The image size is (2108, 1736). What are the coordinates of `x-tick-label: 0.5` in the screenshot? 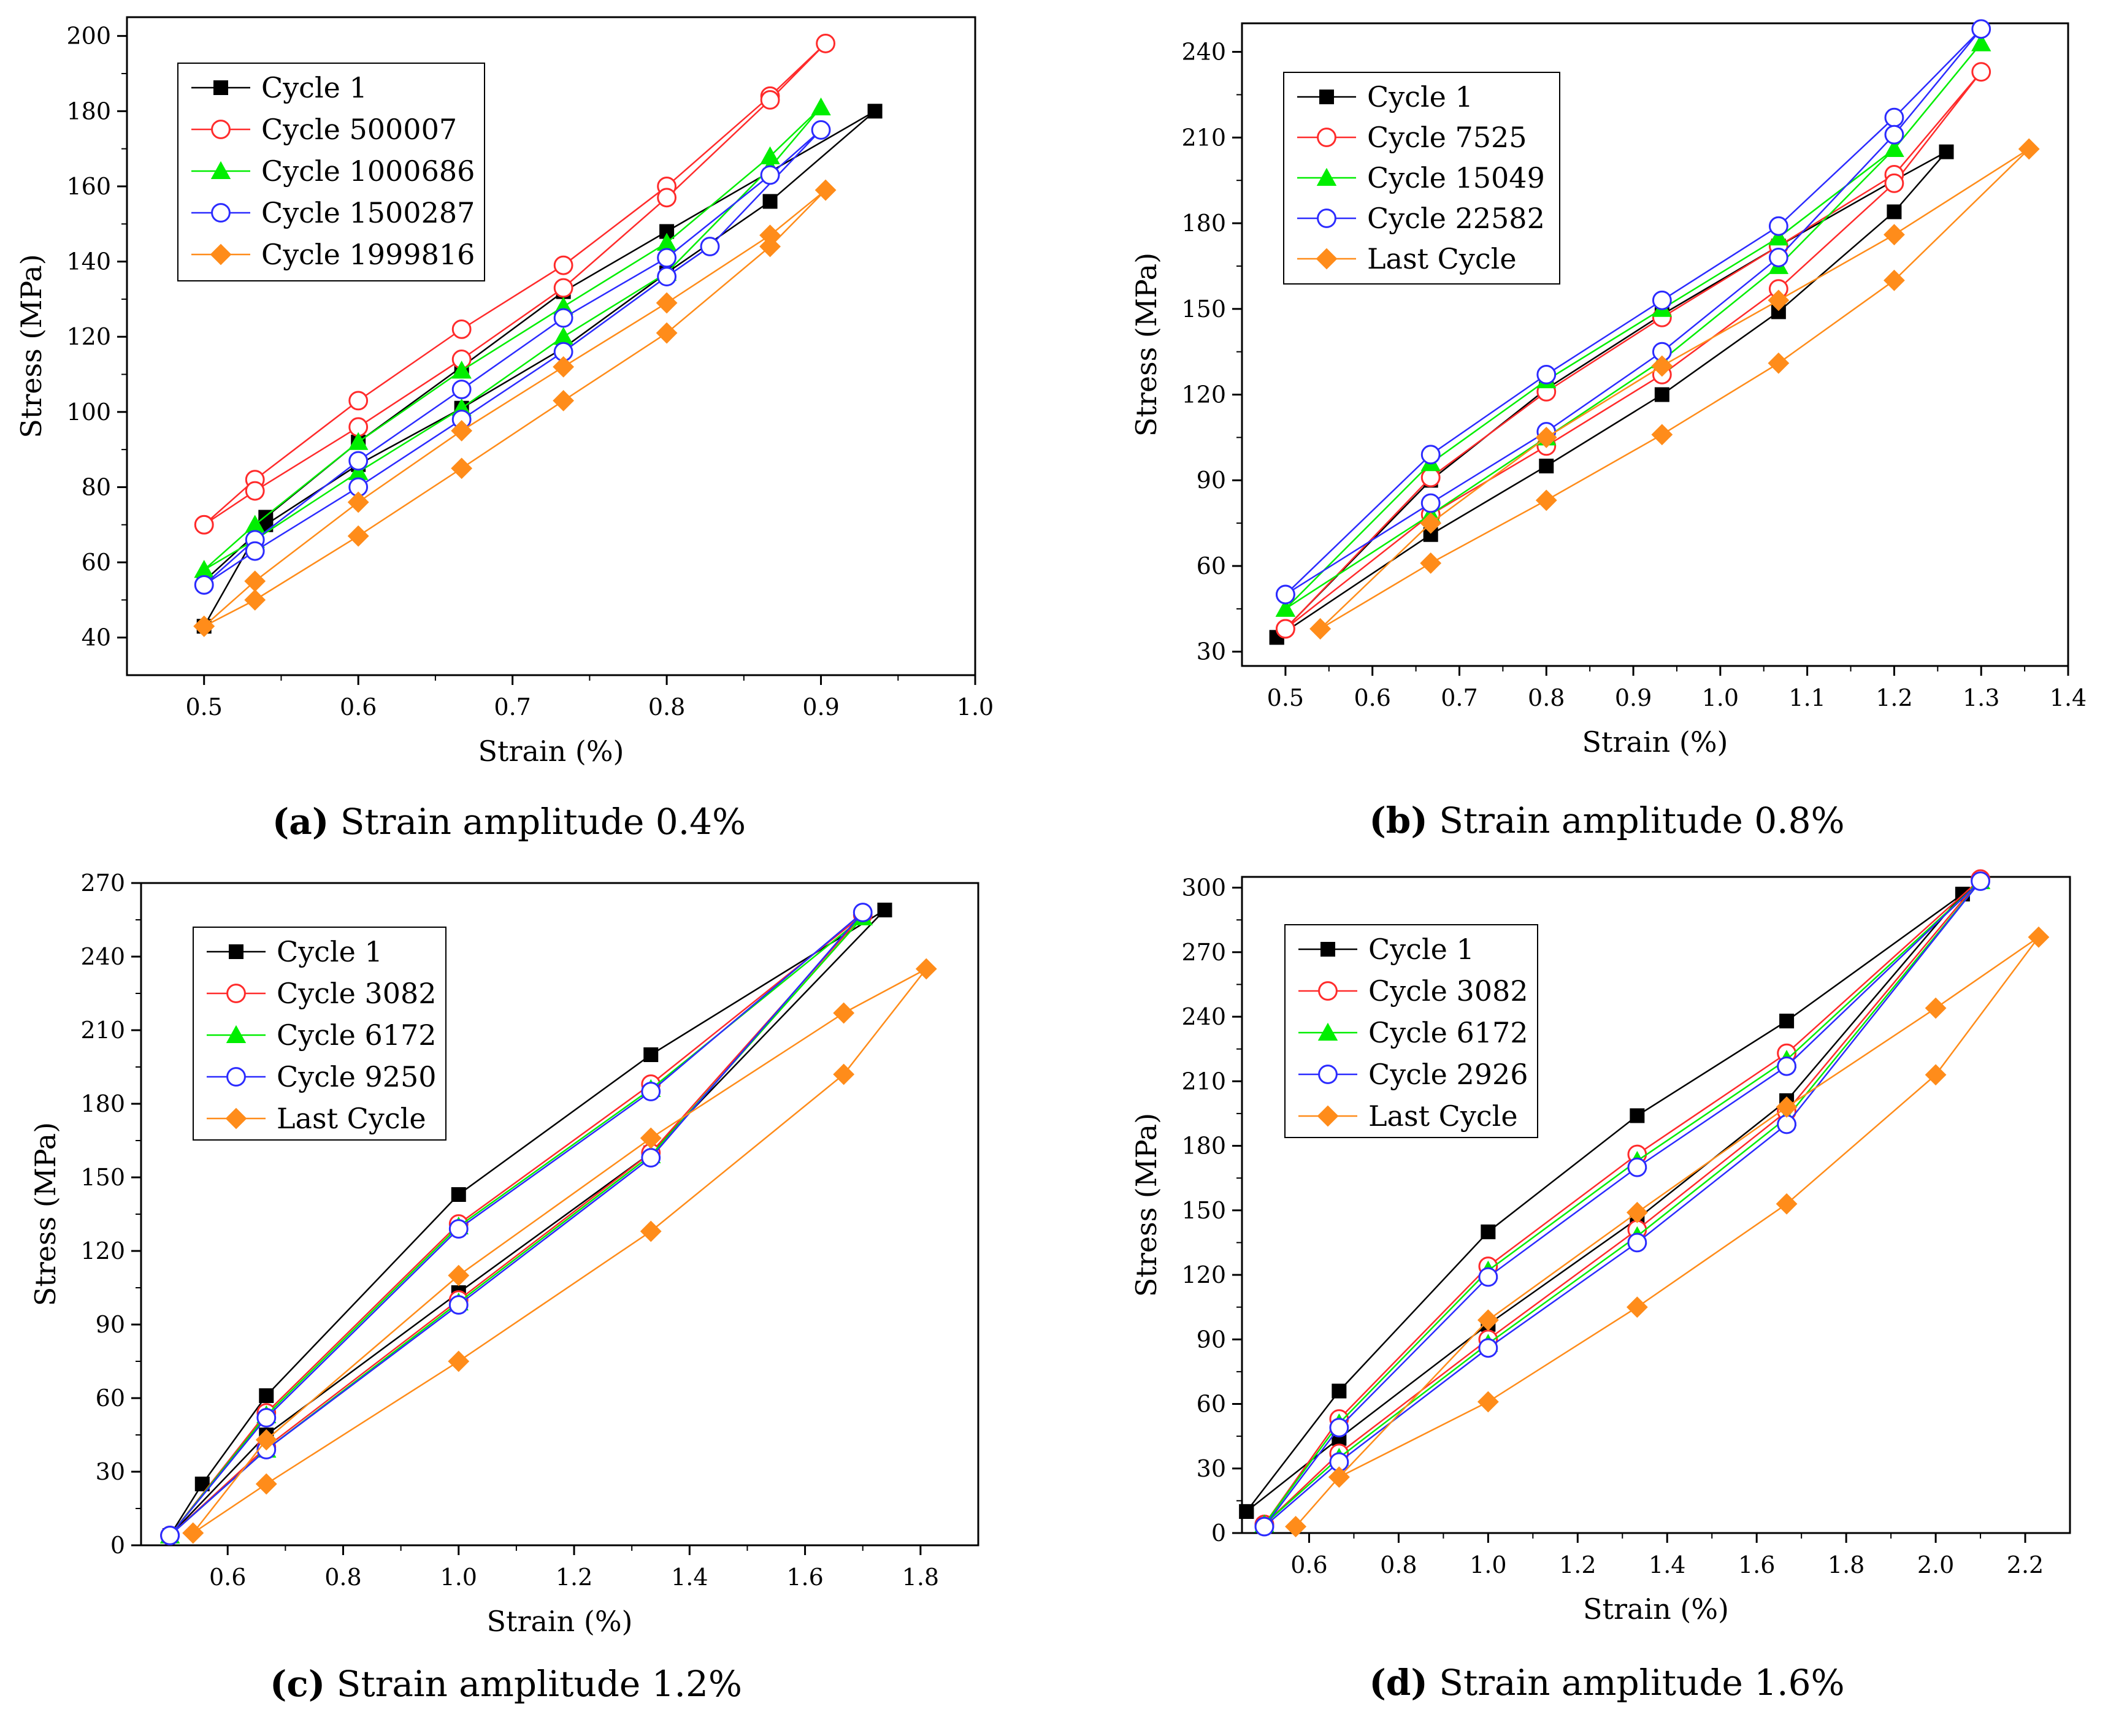 It's located at (1285, 697).